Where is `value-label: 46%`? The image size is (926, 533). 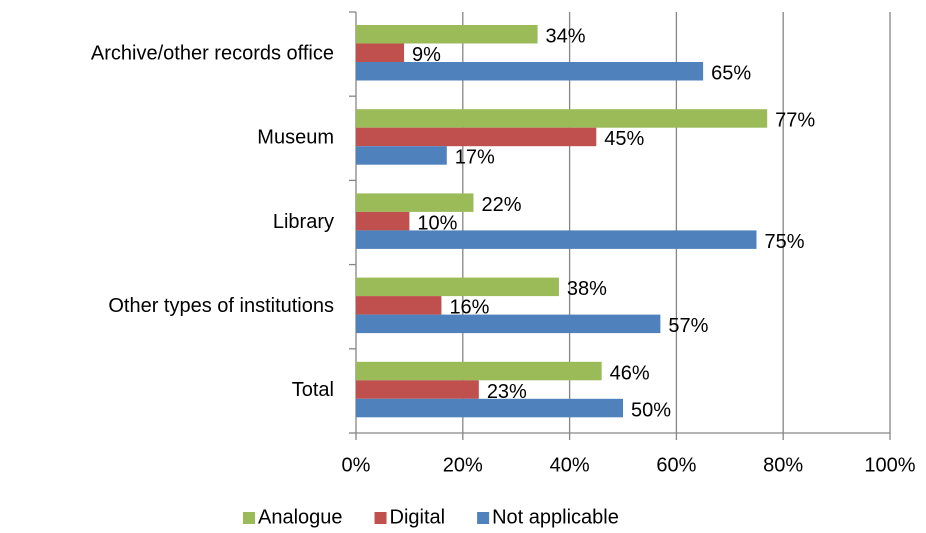 value-label: 46% is located at coordinates (630, 373).